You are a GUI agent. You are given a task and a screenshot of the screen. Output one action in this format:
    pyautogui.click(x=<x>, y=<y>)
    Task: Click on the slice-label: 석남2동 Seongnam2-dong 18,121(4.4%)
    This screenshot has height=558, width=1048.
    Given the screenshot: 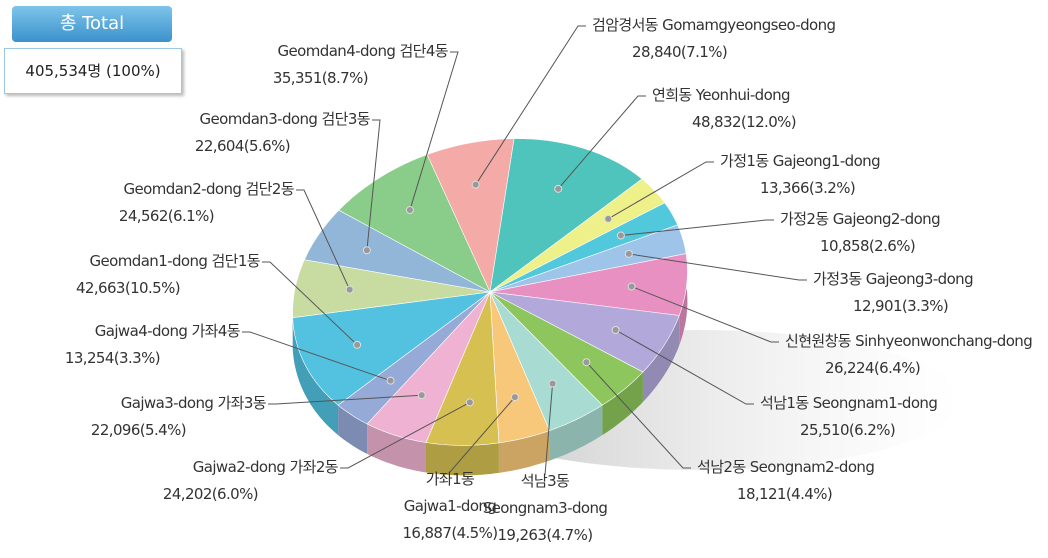 What is the action you would take?
    pyautogui.click(x=786, y=481)
    